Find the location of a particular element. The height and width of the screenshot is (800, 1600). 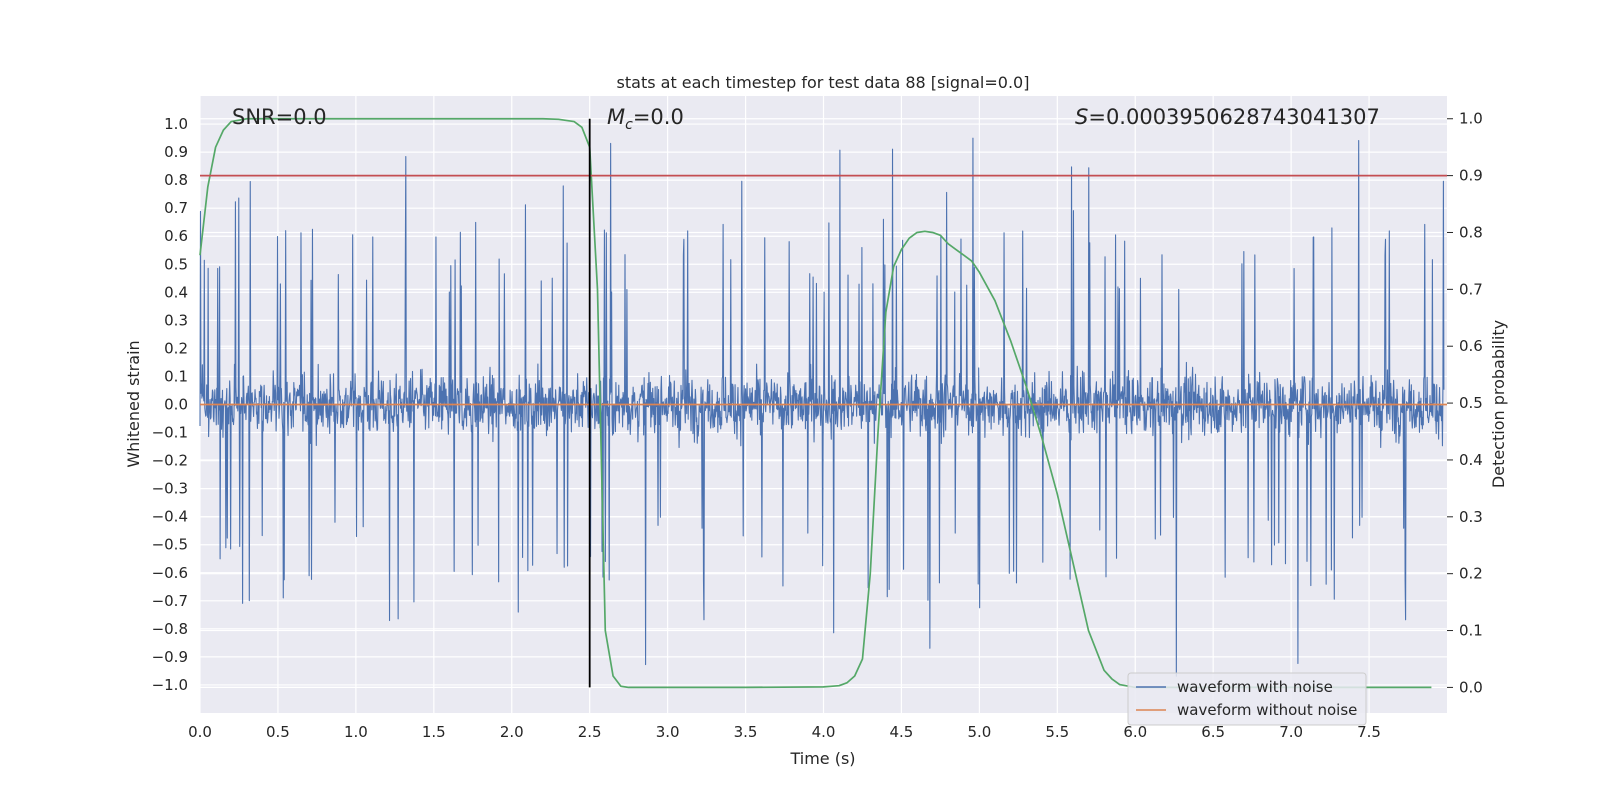

y-tick-label: 0.4 is located at coordinates (176, 292).